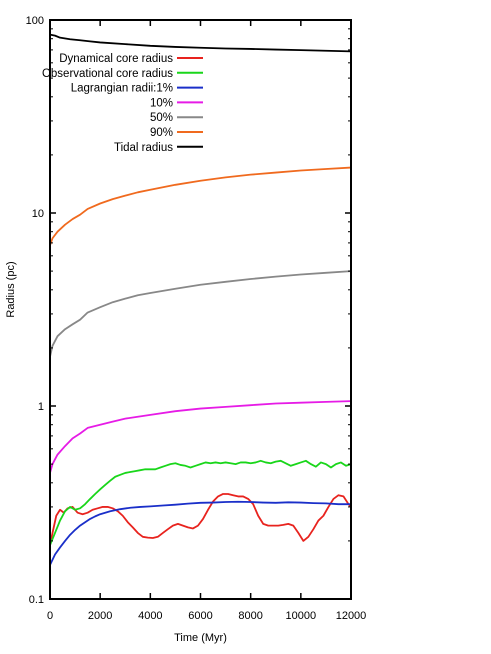 This screenshot has width=491, height=654. Describe the element at coordinates (11, 289) in the screenshot. I see `y-axis-title: Radius (pc)` at that location.